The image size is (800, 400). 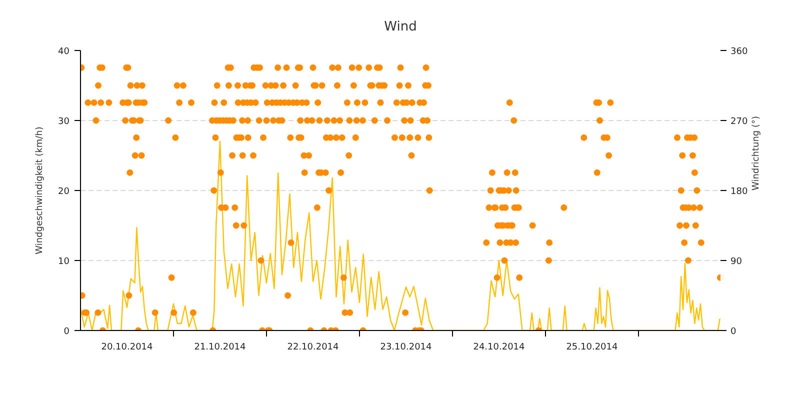 I want to click on y-tick-label: 30, so click(x=64, y=122).